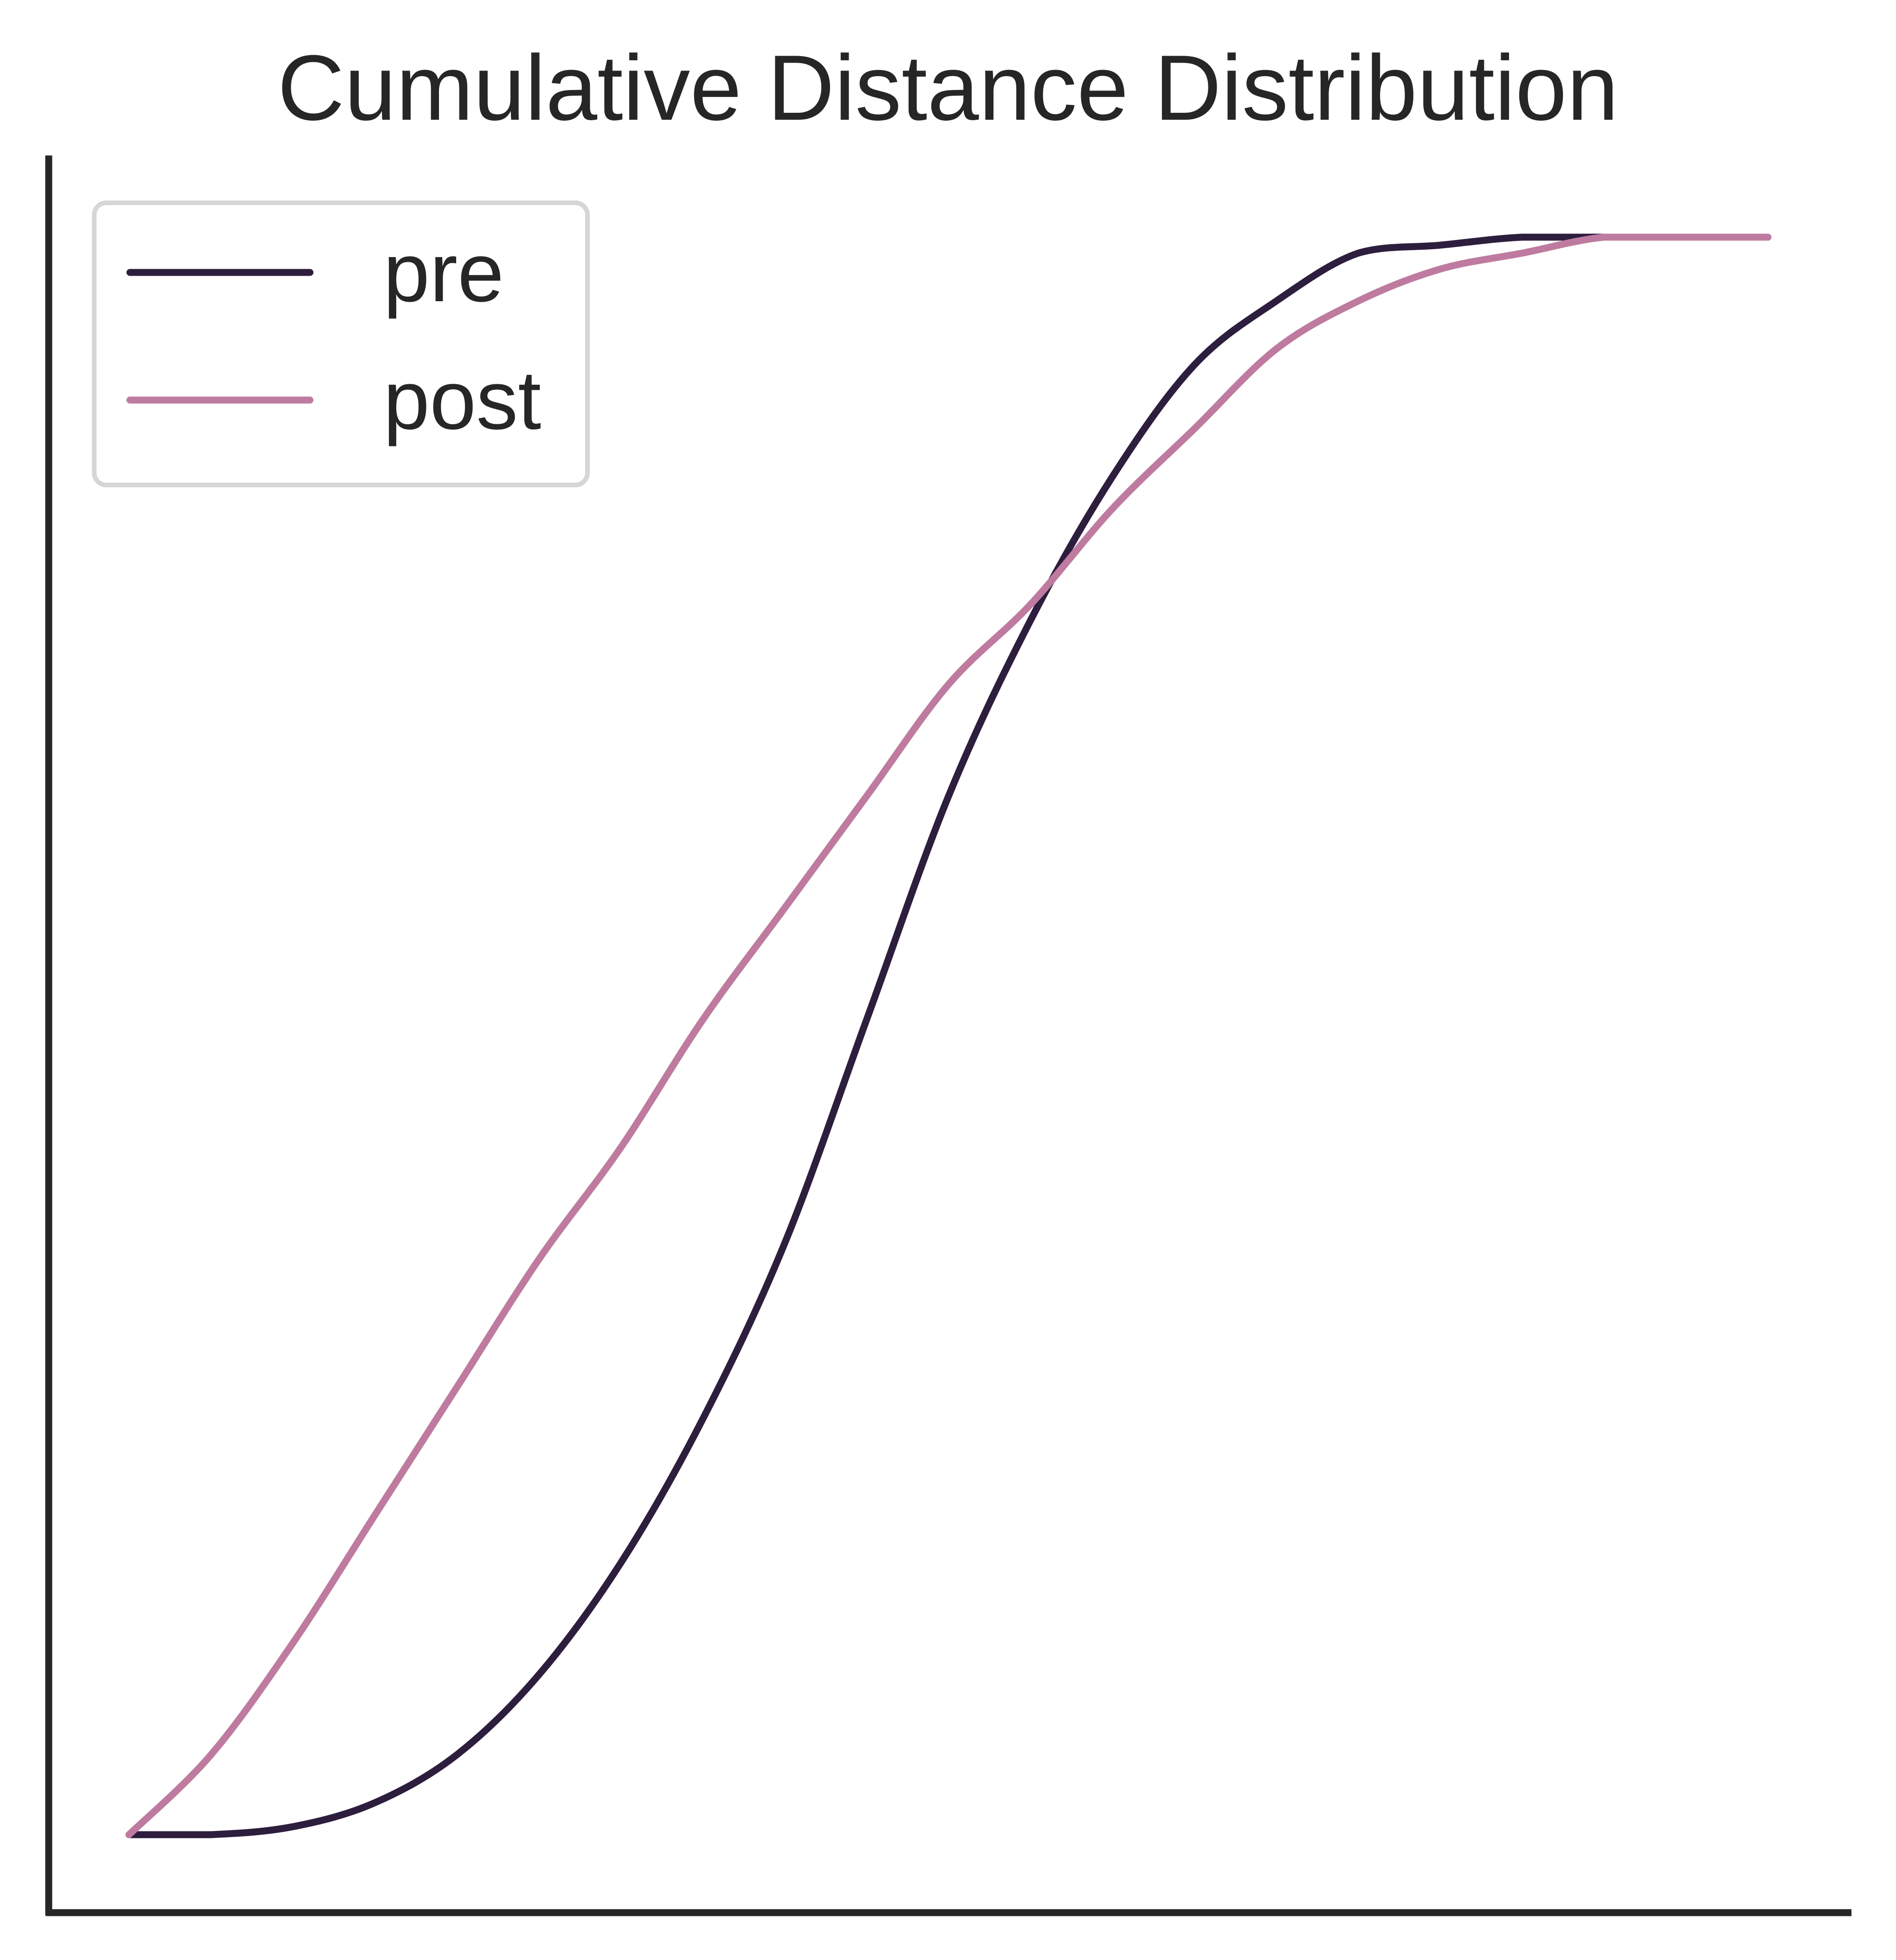 The height and width of the screenshot is (1960, 1896). What do you see at coordinates (948, 88) in the screenshot?
I see `chart-title: Cumulative Distance Distribution` at bounding box center [948, 88].